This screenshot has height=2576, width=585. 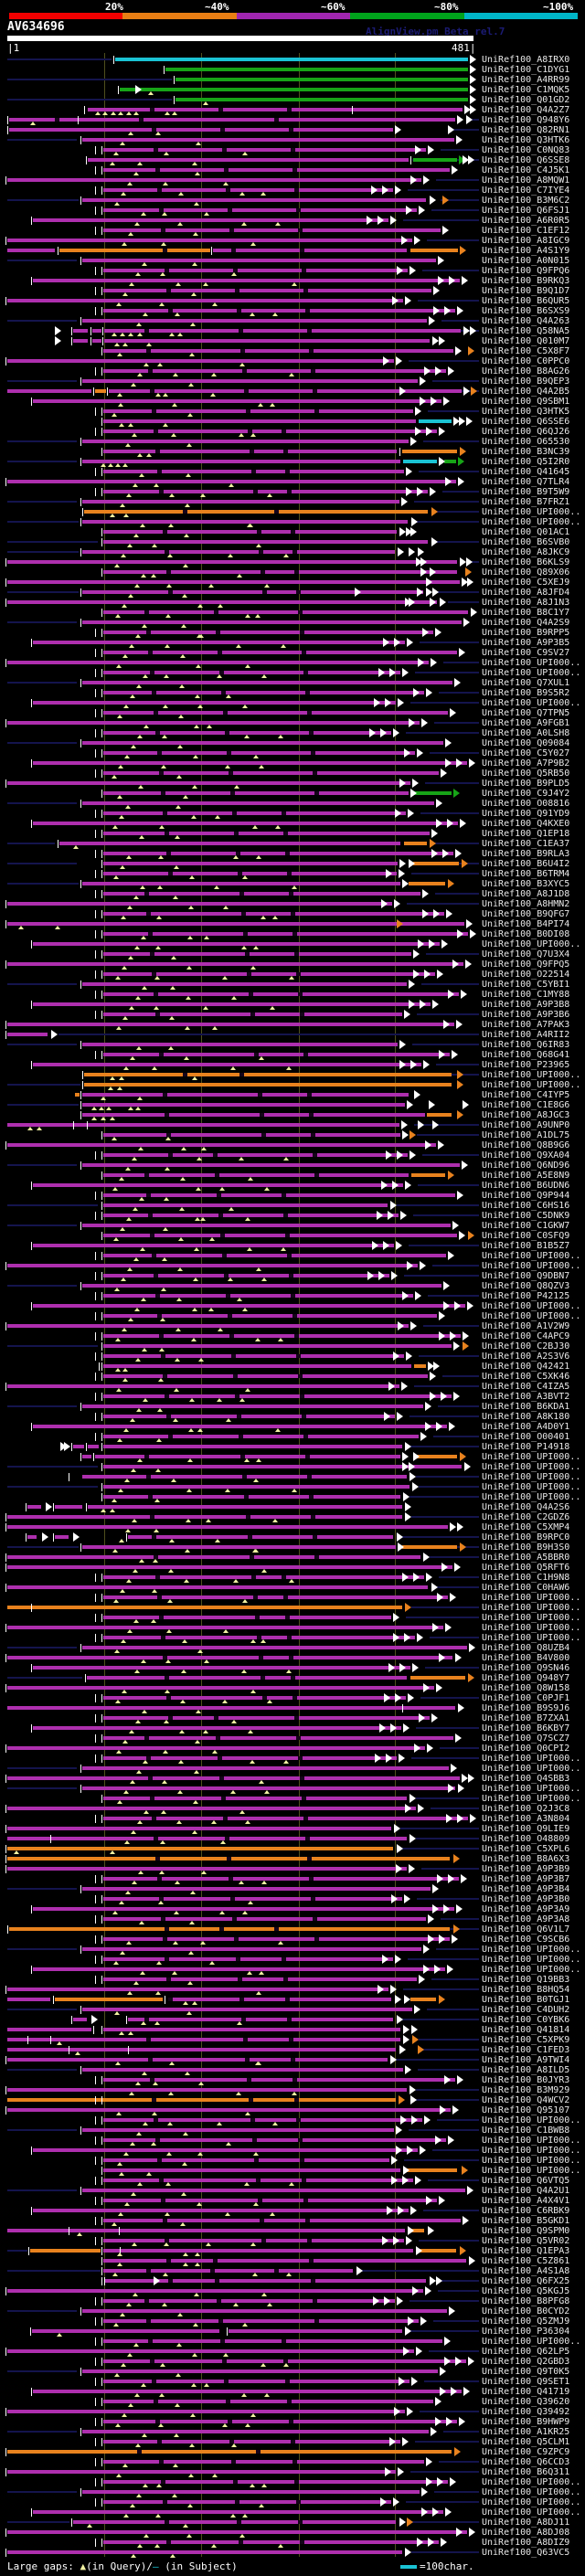 I want to click on hit-label: UniRef100_C2BJ30, so click(x=526, y=1346).